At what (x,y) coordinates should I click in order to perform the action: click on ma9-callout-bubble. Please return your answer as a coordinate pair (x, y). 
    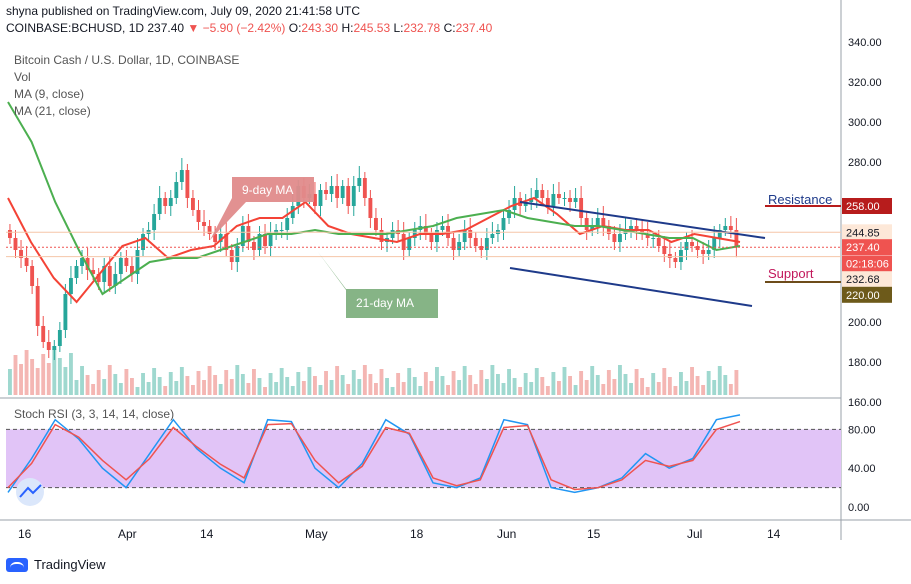
    Looking at the image, I should click on (262, 208).